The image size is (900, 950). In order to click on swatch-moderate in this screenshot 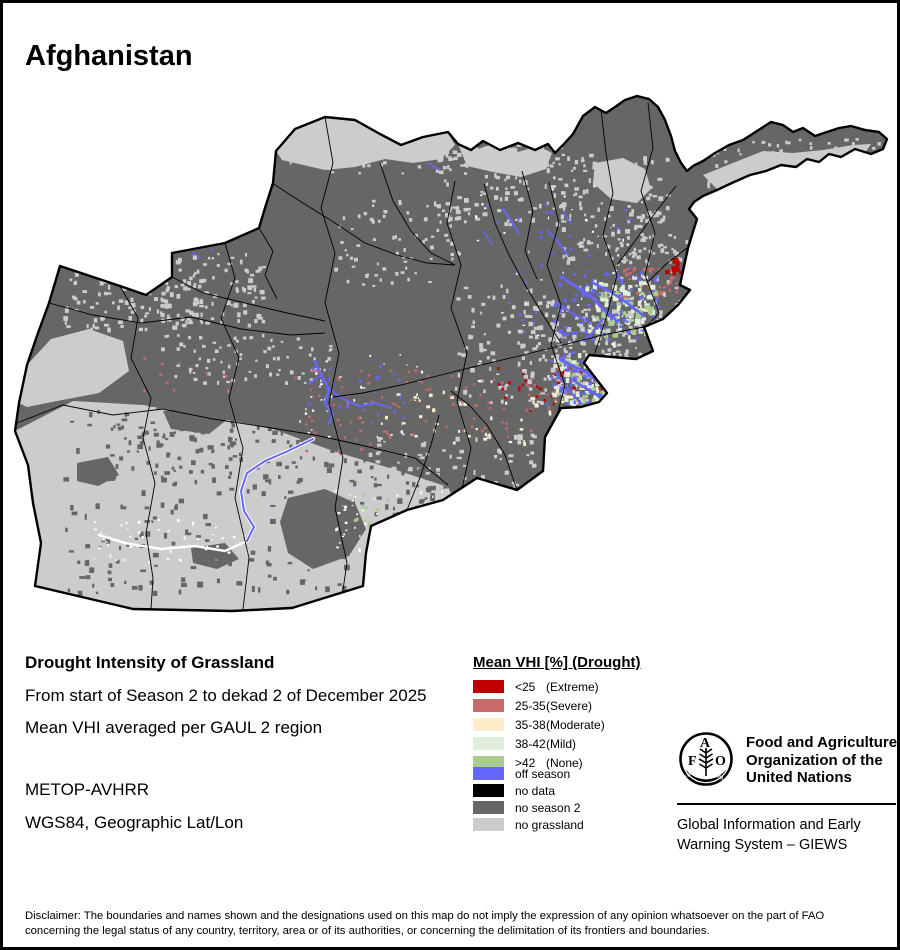, I will do `click(488, 724)`.